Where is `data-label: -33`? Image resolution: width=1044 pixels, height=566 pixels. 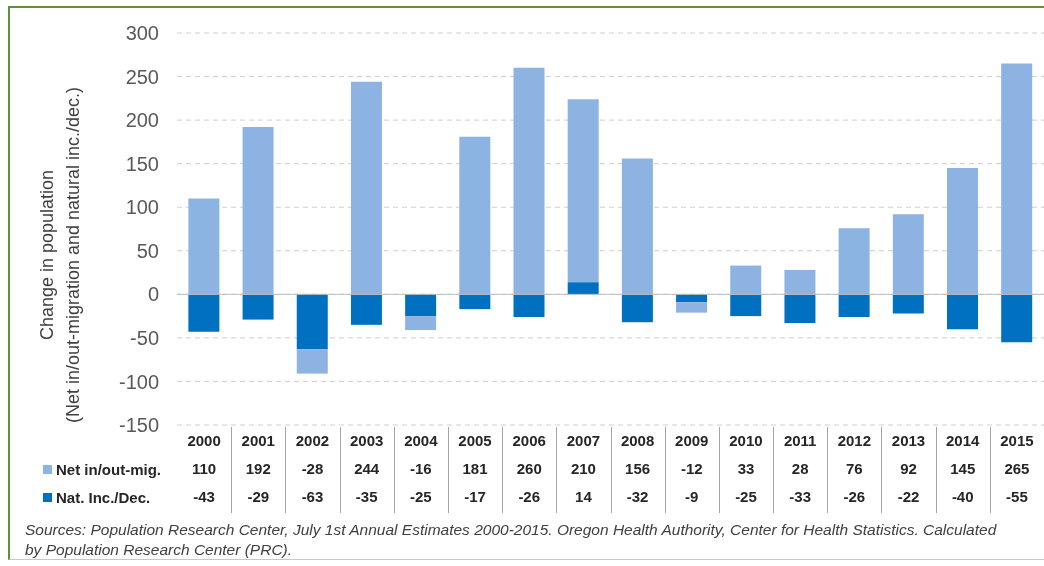 data-label: -33 is located at coordinates (800, 497).